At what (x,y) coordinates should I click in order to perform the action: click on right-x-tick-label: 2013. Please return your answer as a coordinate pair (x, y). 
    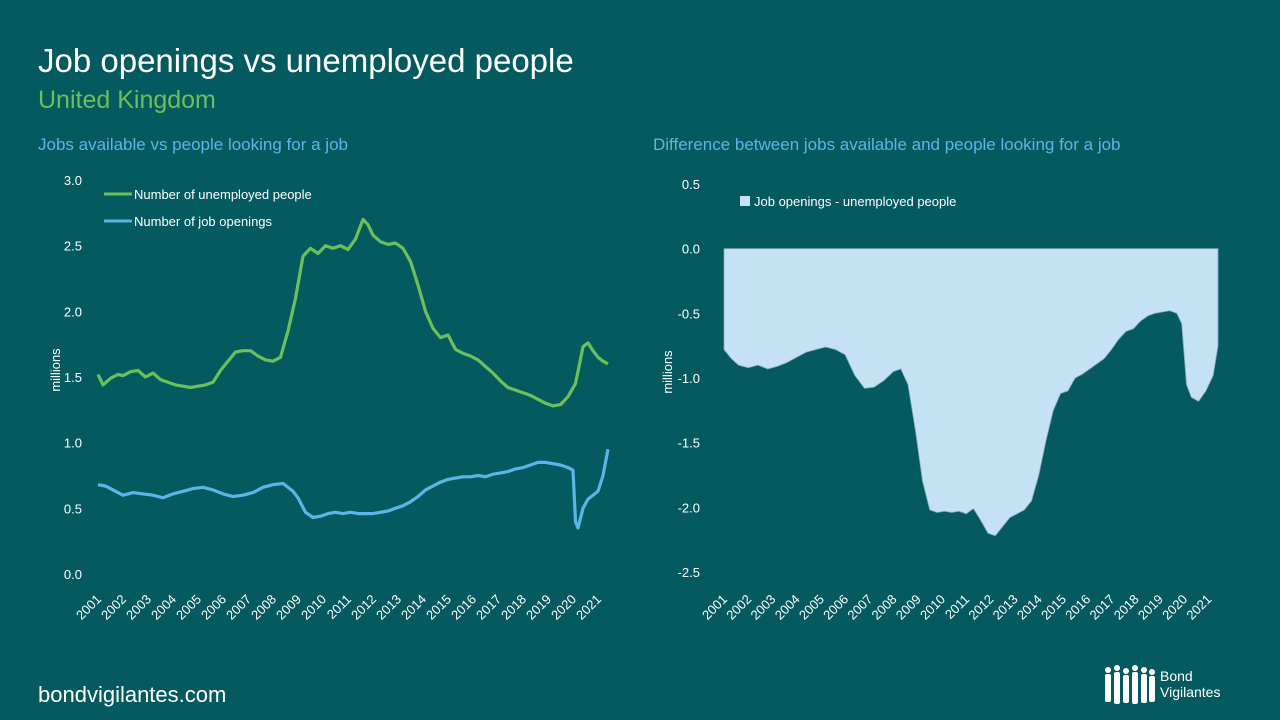
    Looking at the image, I should click on (1005, 607).